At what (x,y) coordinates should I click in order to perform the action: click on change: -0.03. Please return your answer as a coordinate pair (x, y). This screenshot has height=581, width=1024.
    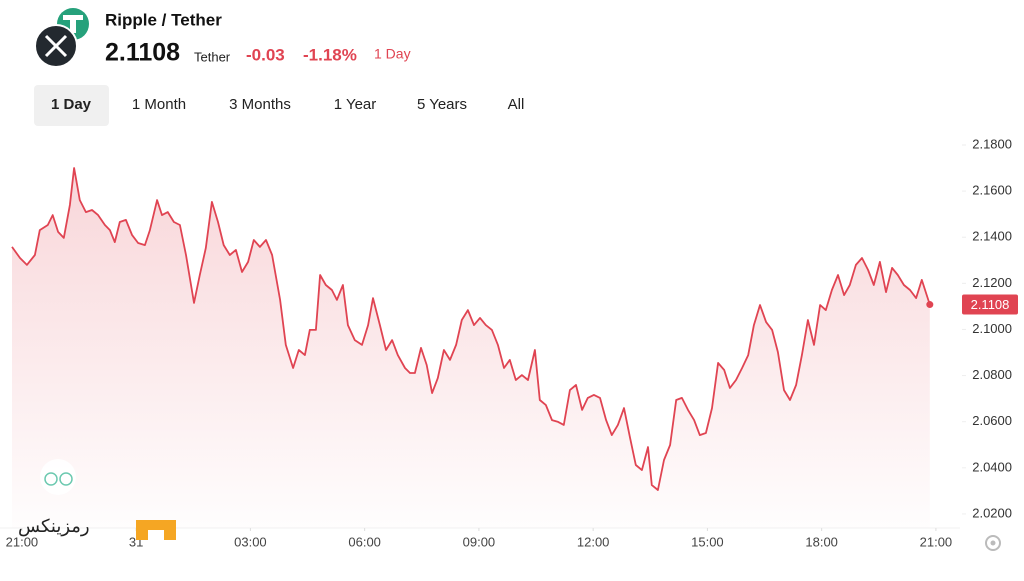
    Looking at the image, I should click on (265, 54).